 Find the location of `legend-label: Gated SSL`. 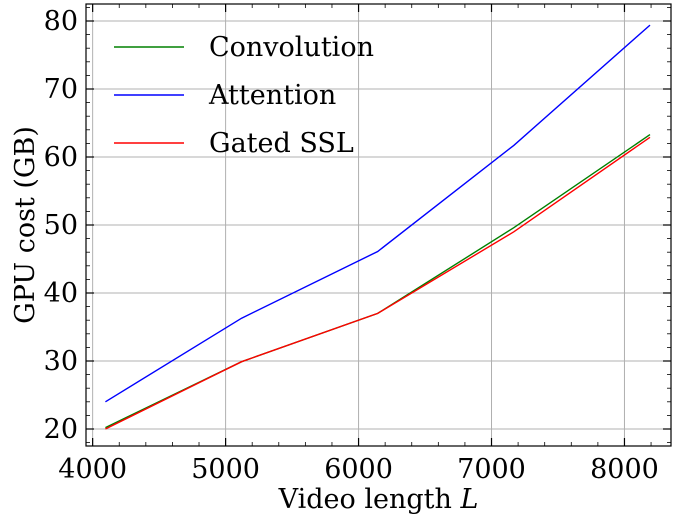

legend-label: Gated SSL is located at coordinates (281, 143).